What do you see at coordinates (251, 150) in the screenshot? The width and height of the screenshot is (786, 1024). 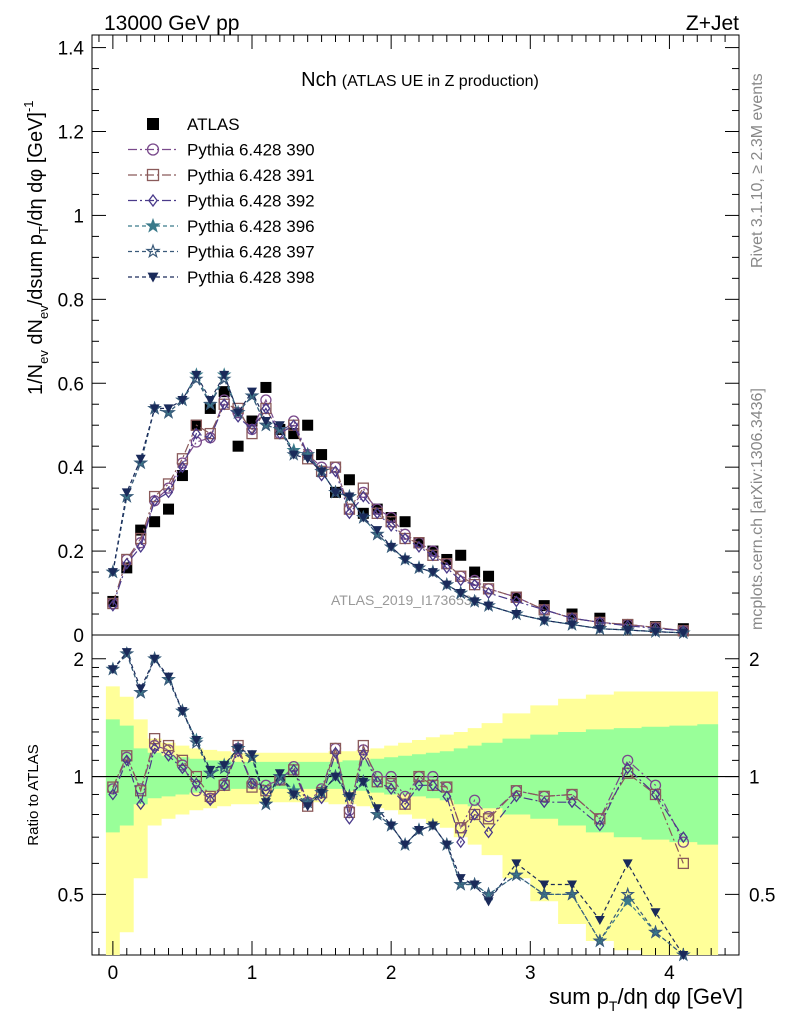 I see `legend-label: Pythia 6.428 390` at bounding box center [251, 150].